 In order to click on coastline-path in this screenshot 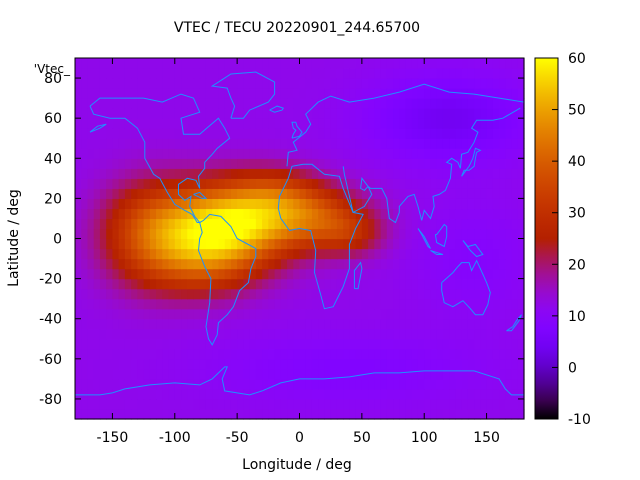, I will do `click(299, 387)`.